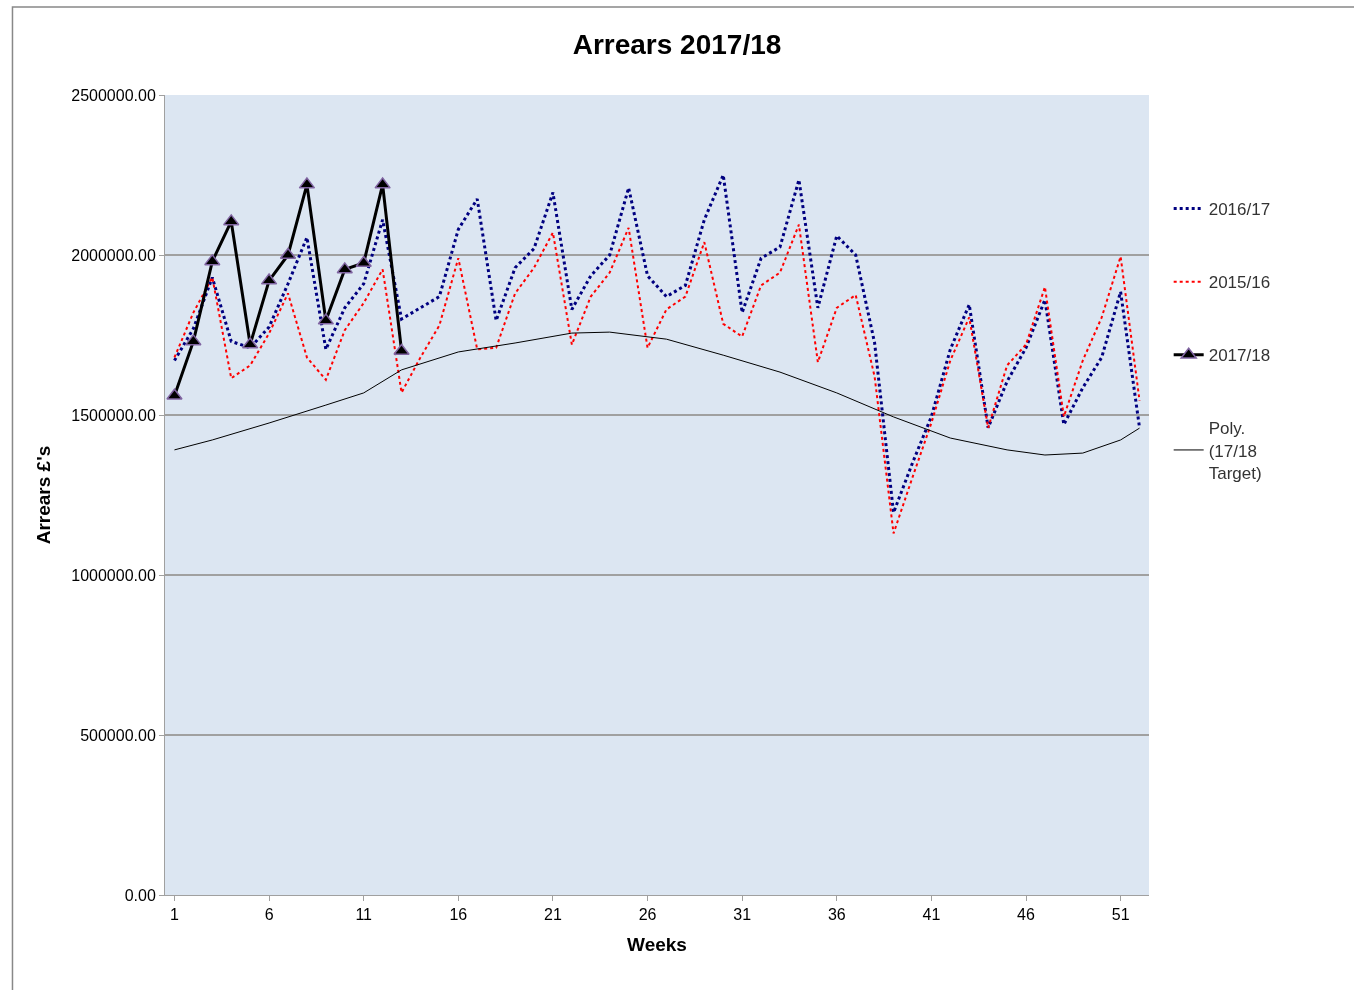 This screenshot has height=990, width=1354. Describe the element at coordinates (657, 393) in the screenshot. I see `line-series` at that location.